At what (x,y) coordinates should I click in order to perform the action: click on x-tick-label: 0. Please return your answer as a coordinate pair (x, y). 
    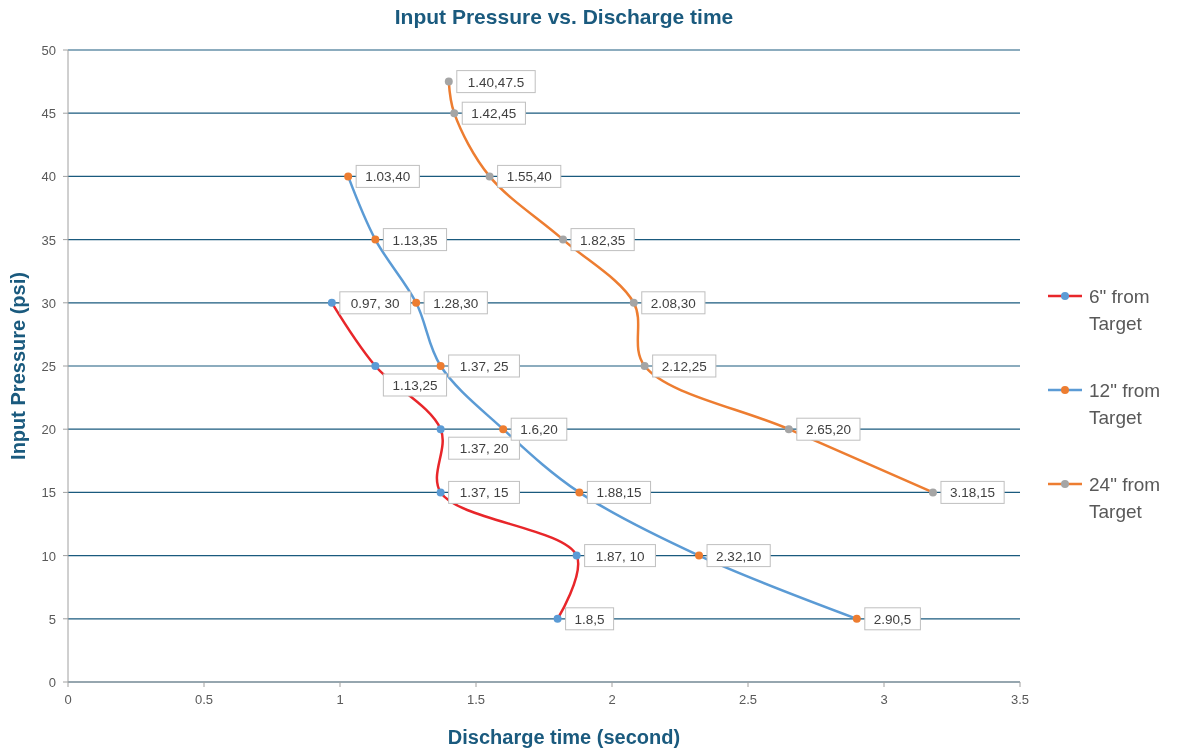
    Looking at the image, I should click on (68, 699).